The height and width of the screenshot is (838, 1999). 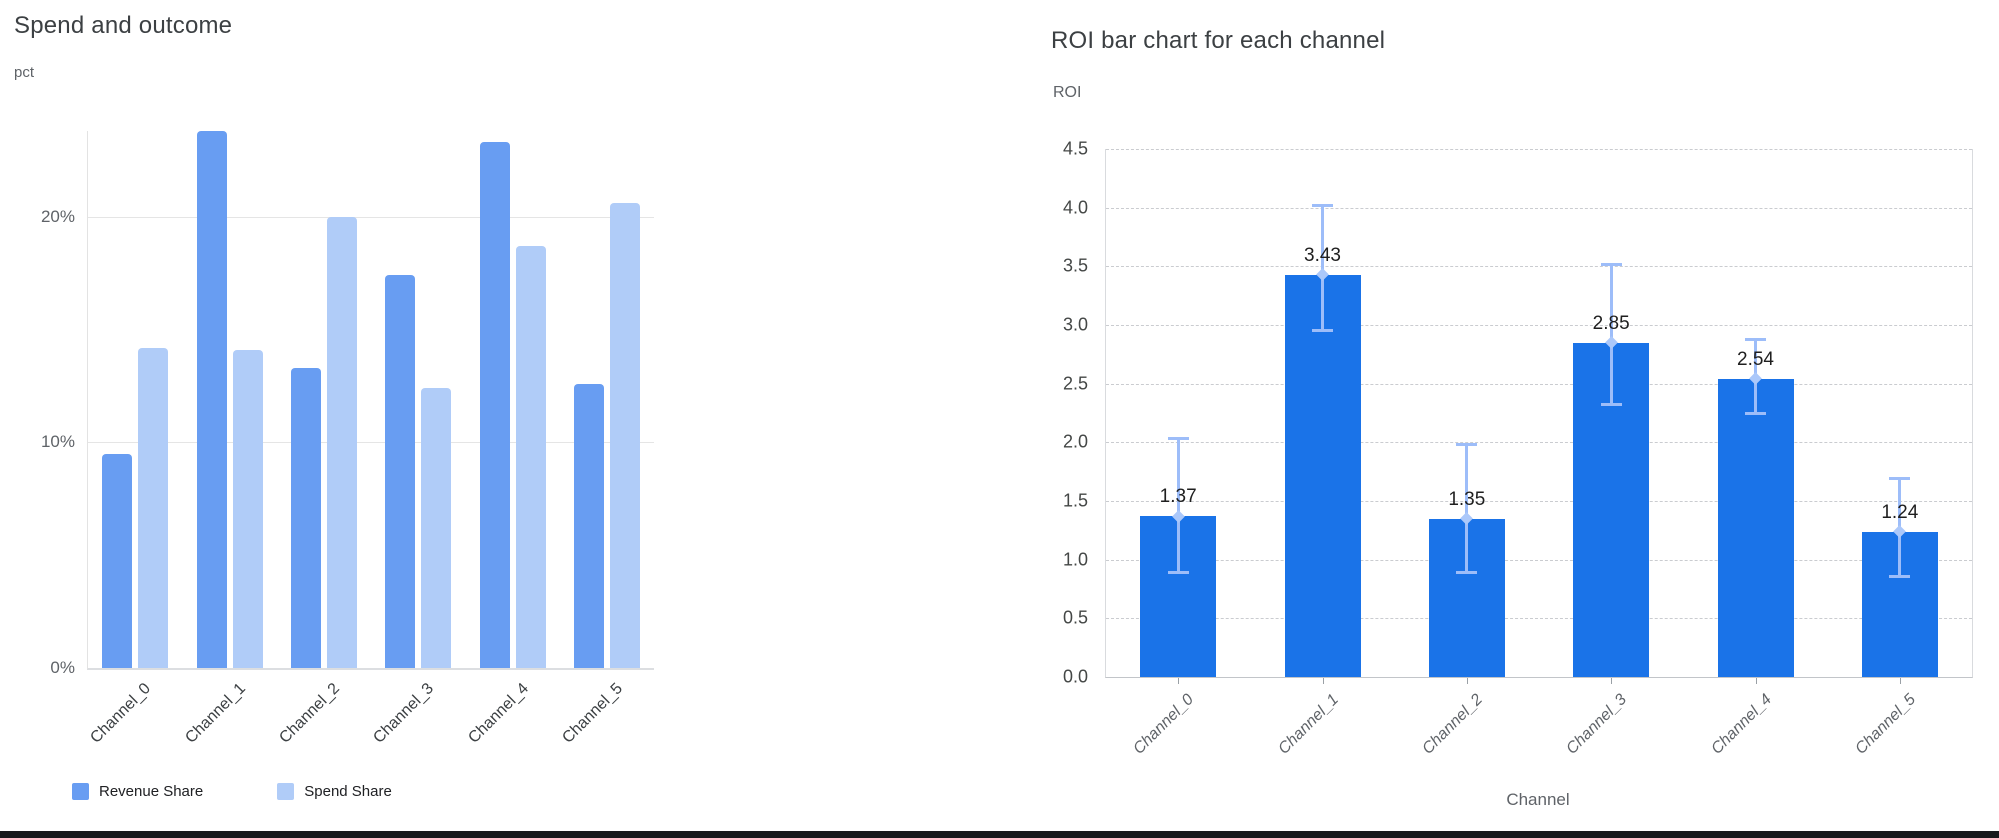 I want to click on bar-value-label: 1.35, so click(x=1467, y=499).